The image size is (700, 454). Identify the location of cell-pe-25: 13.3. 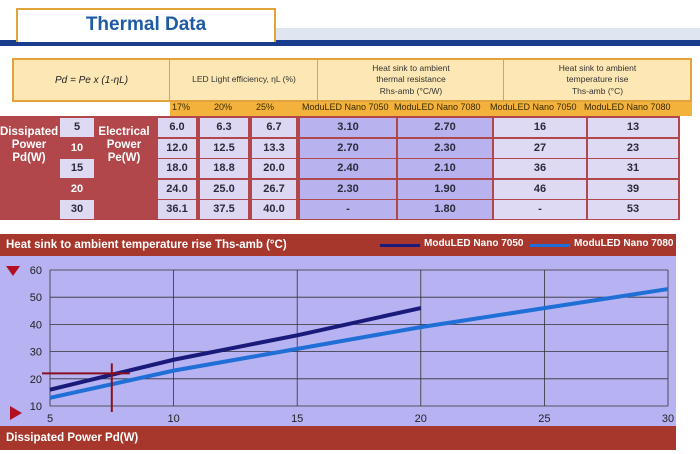
(274, 148).